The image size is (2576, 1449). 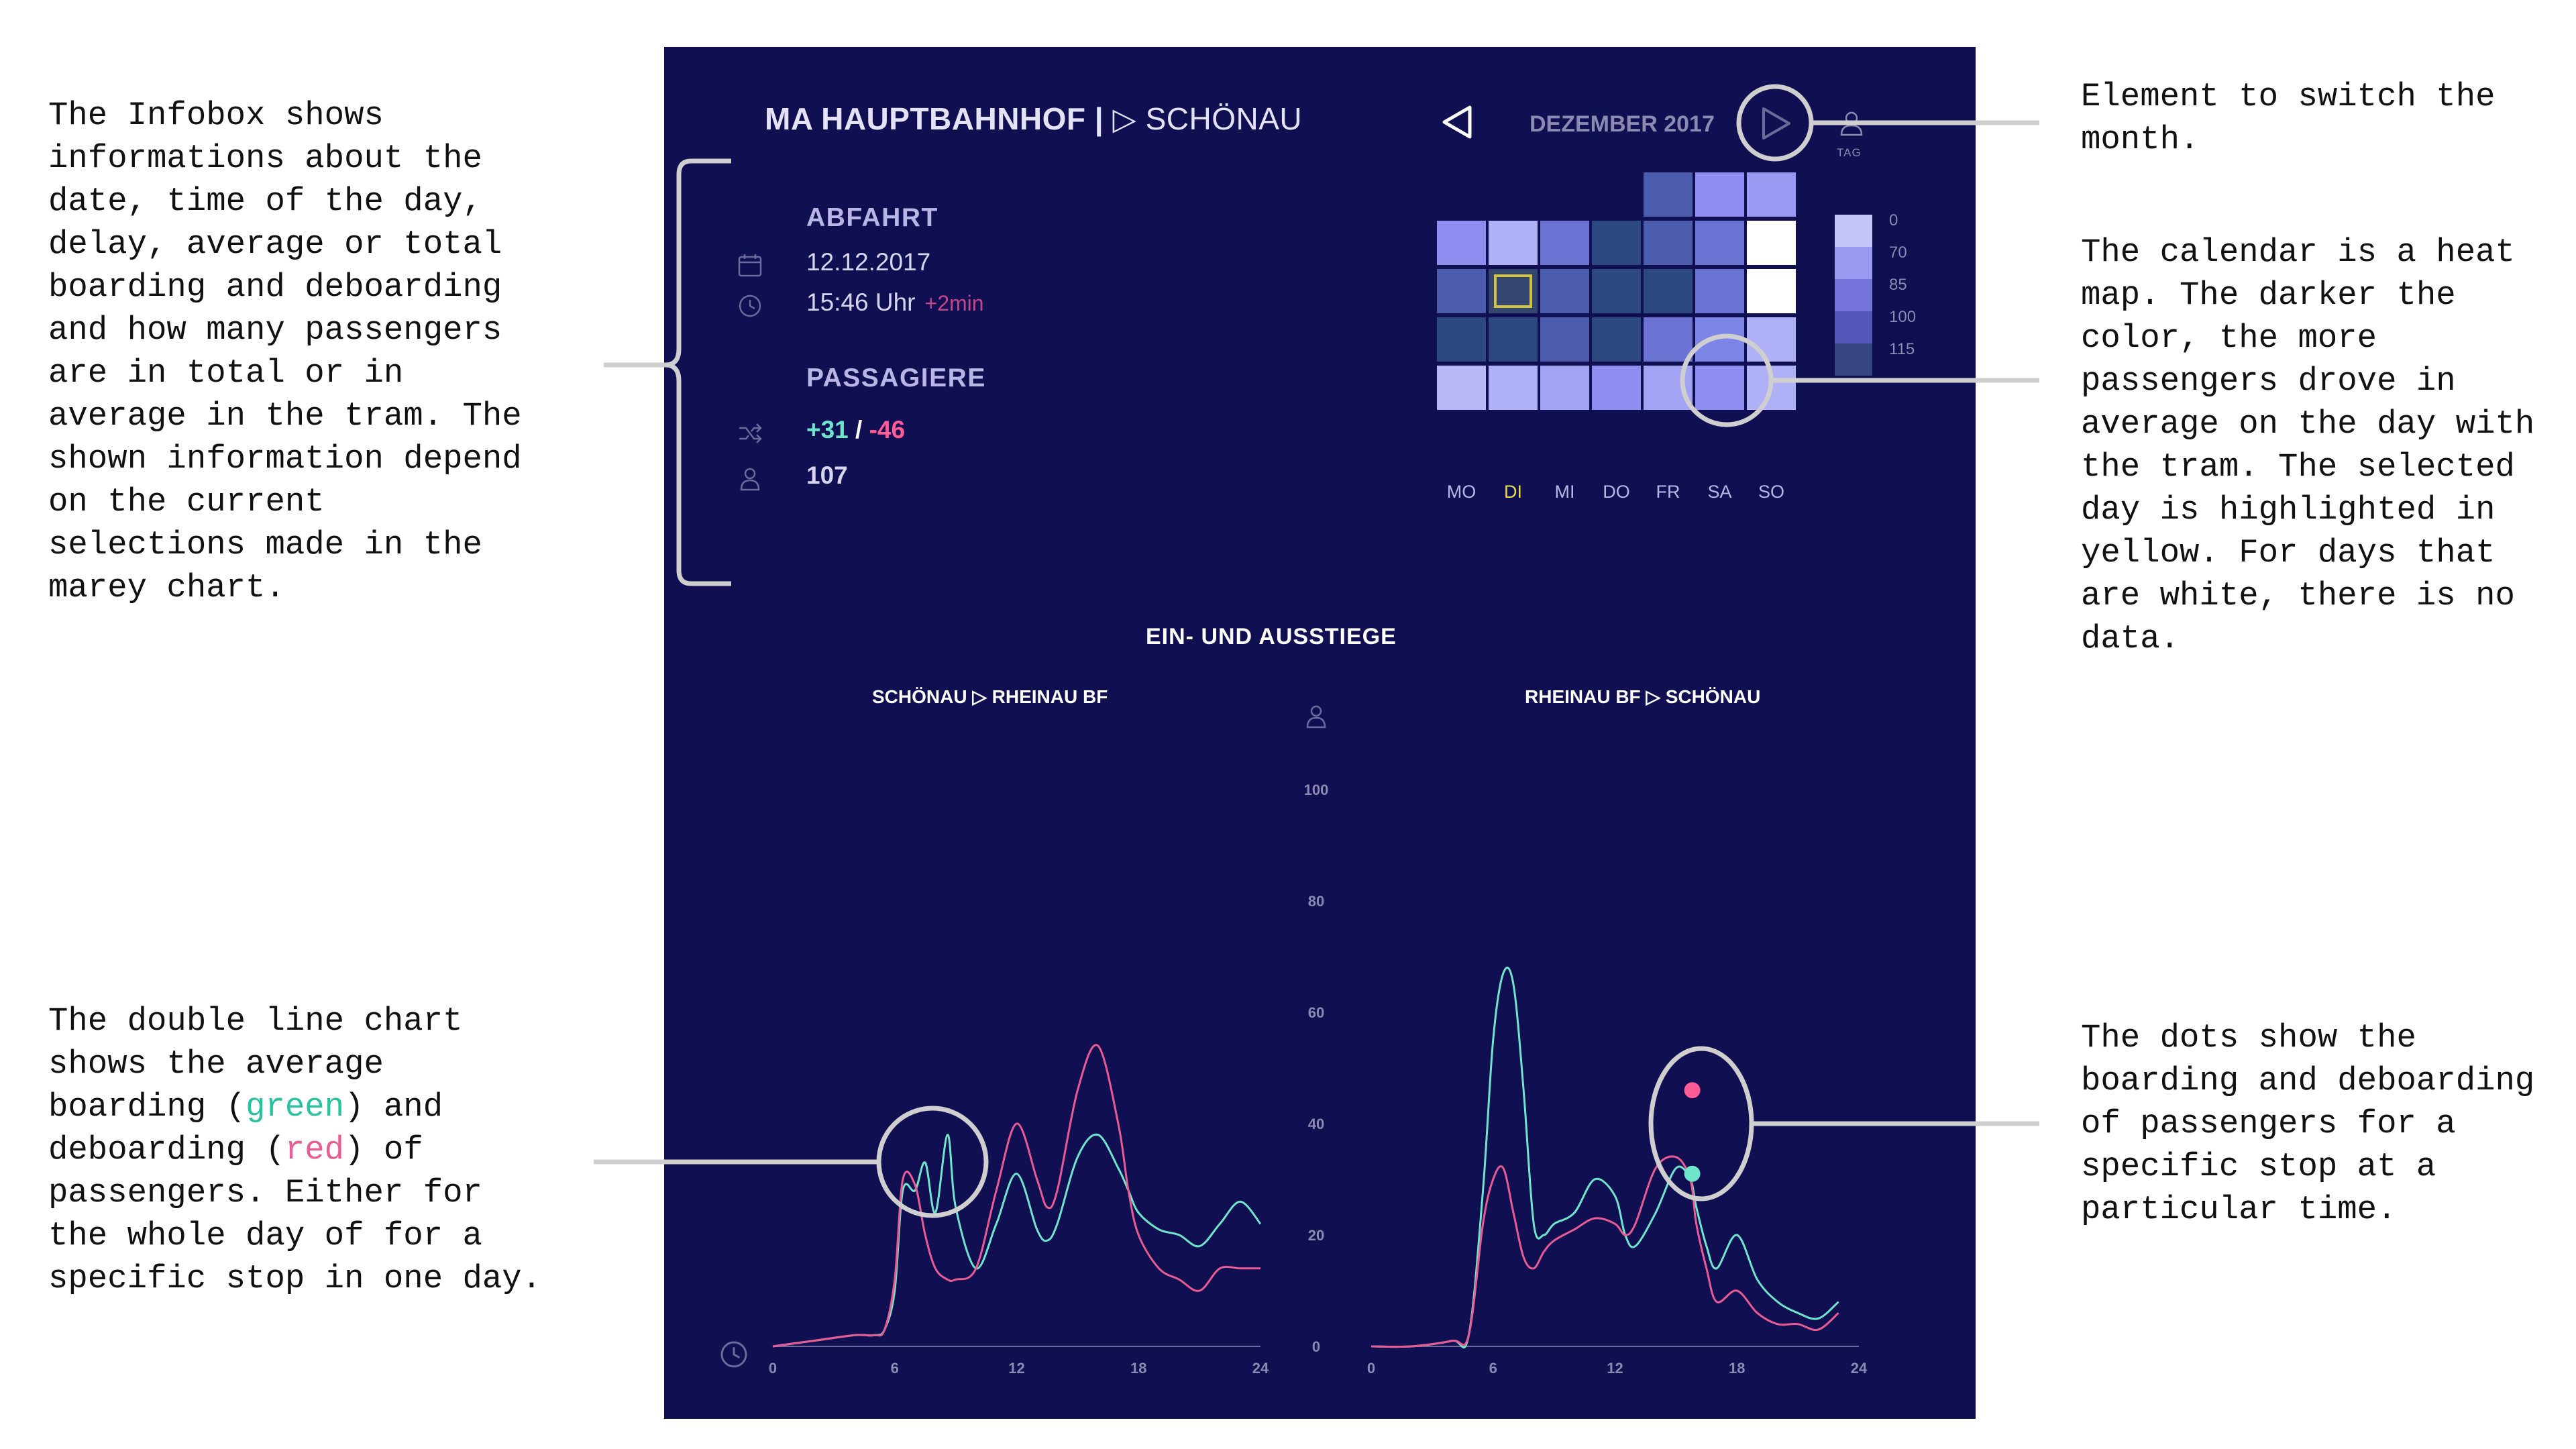 What do you see at coordinates (1564, 492) in the screenshot?
I see `weekday-mi: MI` at bounding box center [1564, 492].